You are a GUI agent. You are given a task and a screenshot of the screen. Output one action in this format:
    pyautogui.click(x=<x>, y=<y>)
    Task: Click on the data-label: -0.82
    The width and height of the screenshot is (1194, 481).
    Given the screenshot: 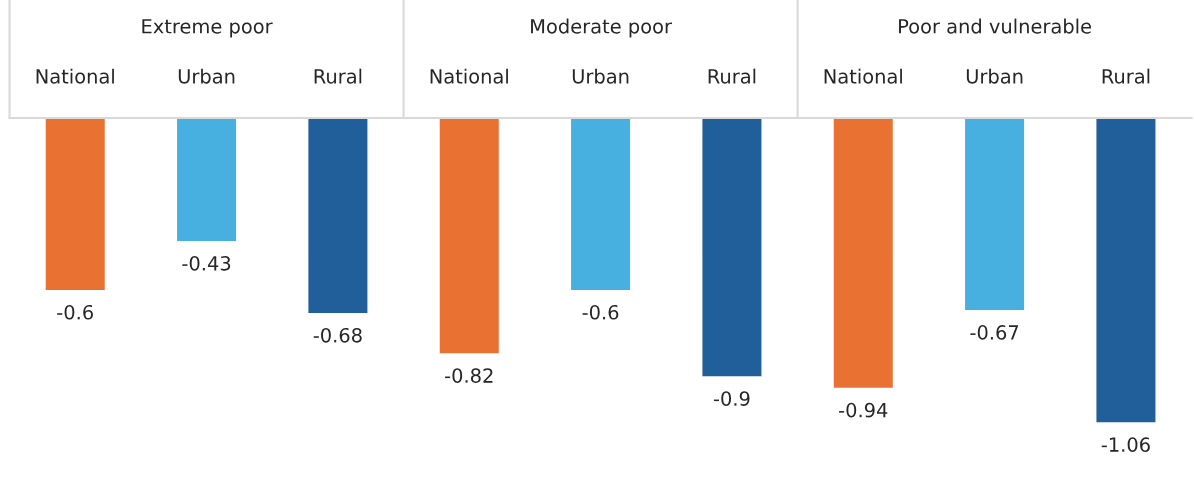 What is the action you would take?
    pyautogui.click(x=469, y=375)
    